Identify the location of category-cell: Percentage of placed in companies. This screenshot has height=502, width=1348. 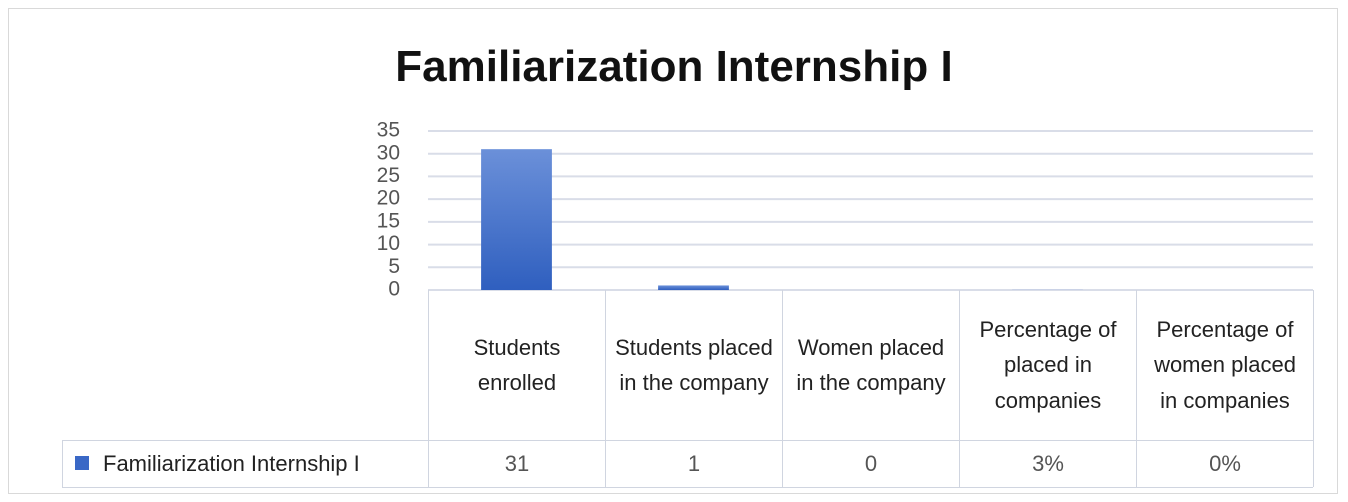
(1047, 365).